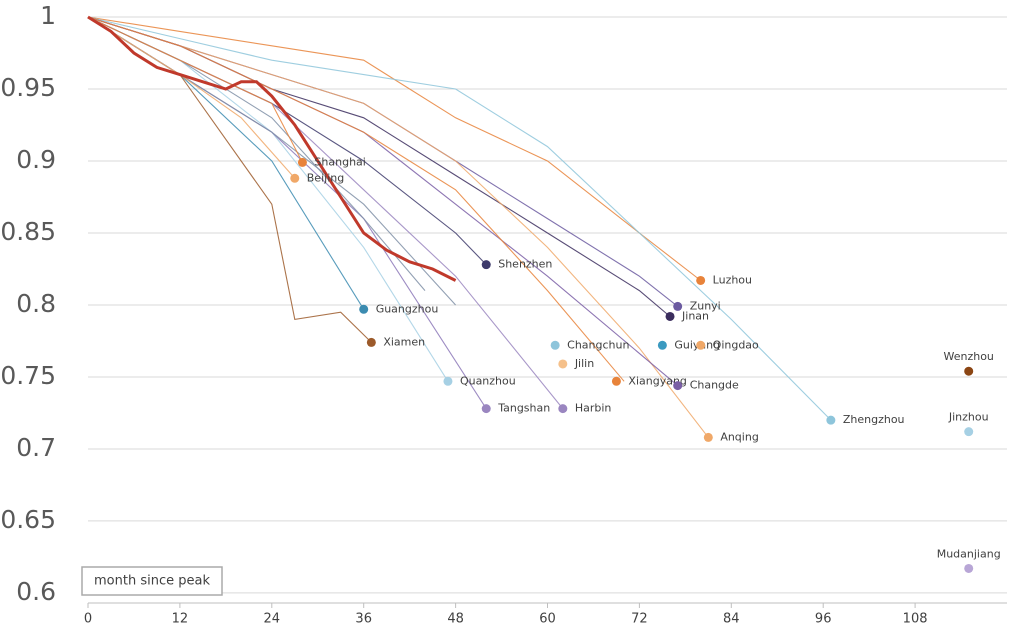 The height and width of the screenshot is (633, 1024). Describe the element at coordinates (88, 619) in the screenshot. I see `x-tick-label: 0` at that location.